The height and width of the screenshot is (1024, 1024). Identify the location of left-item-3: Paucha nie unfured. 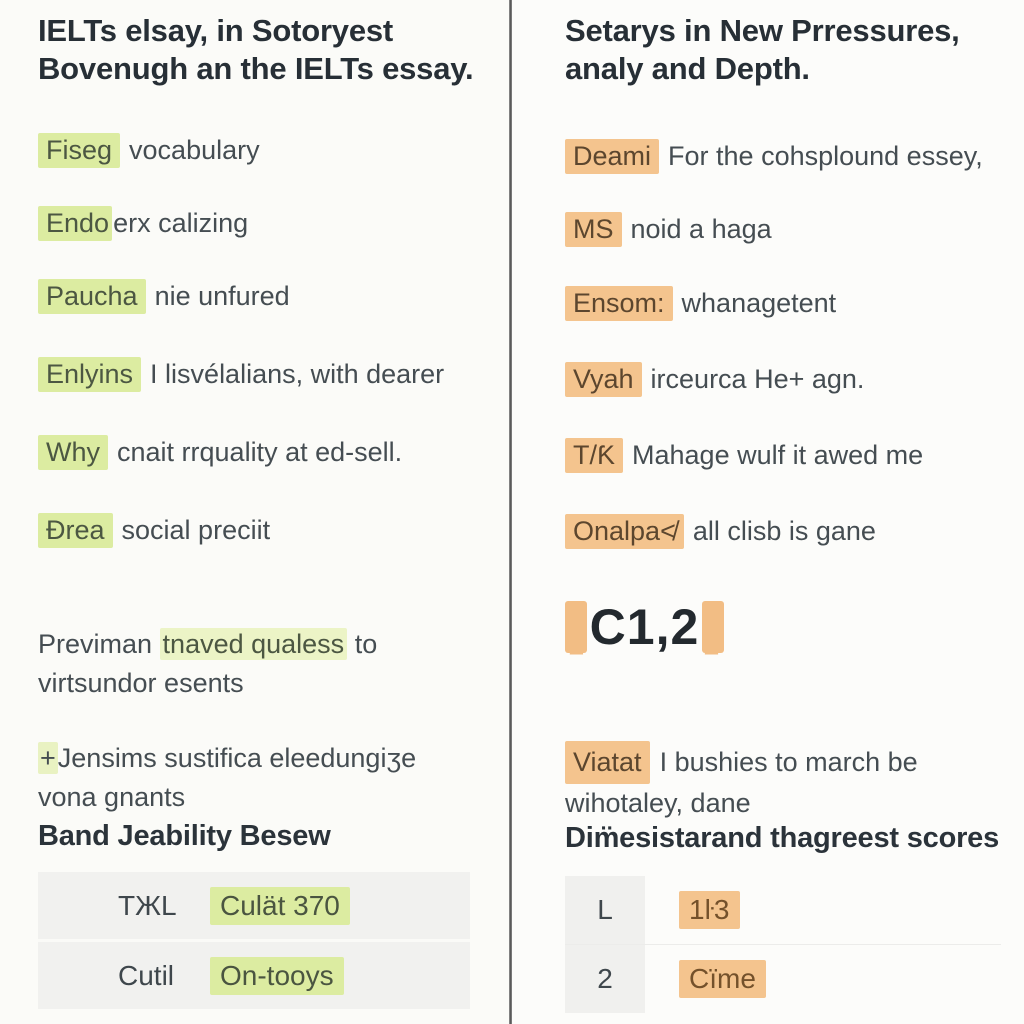
(164, 296).